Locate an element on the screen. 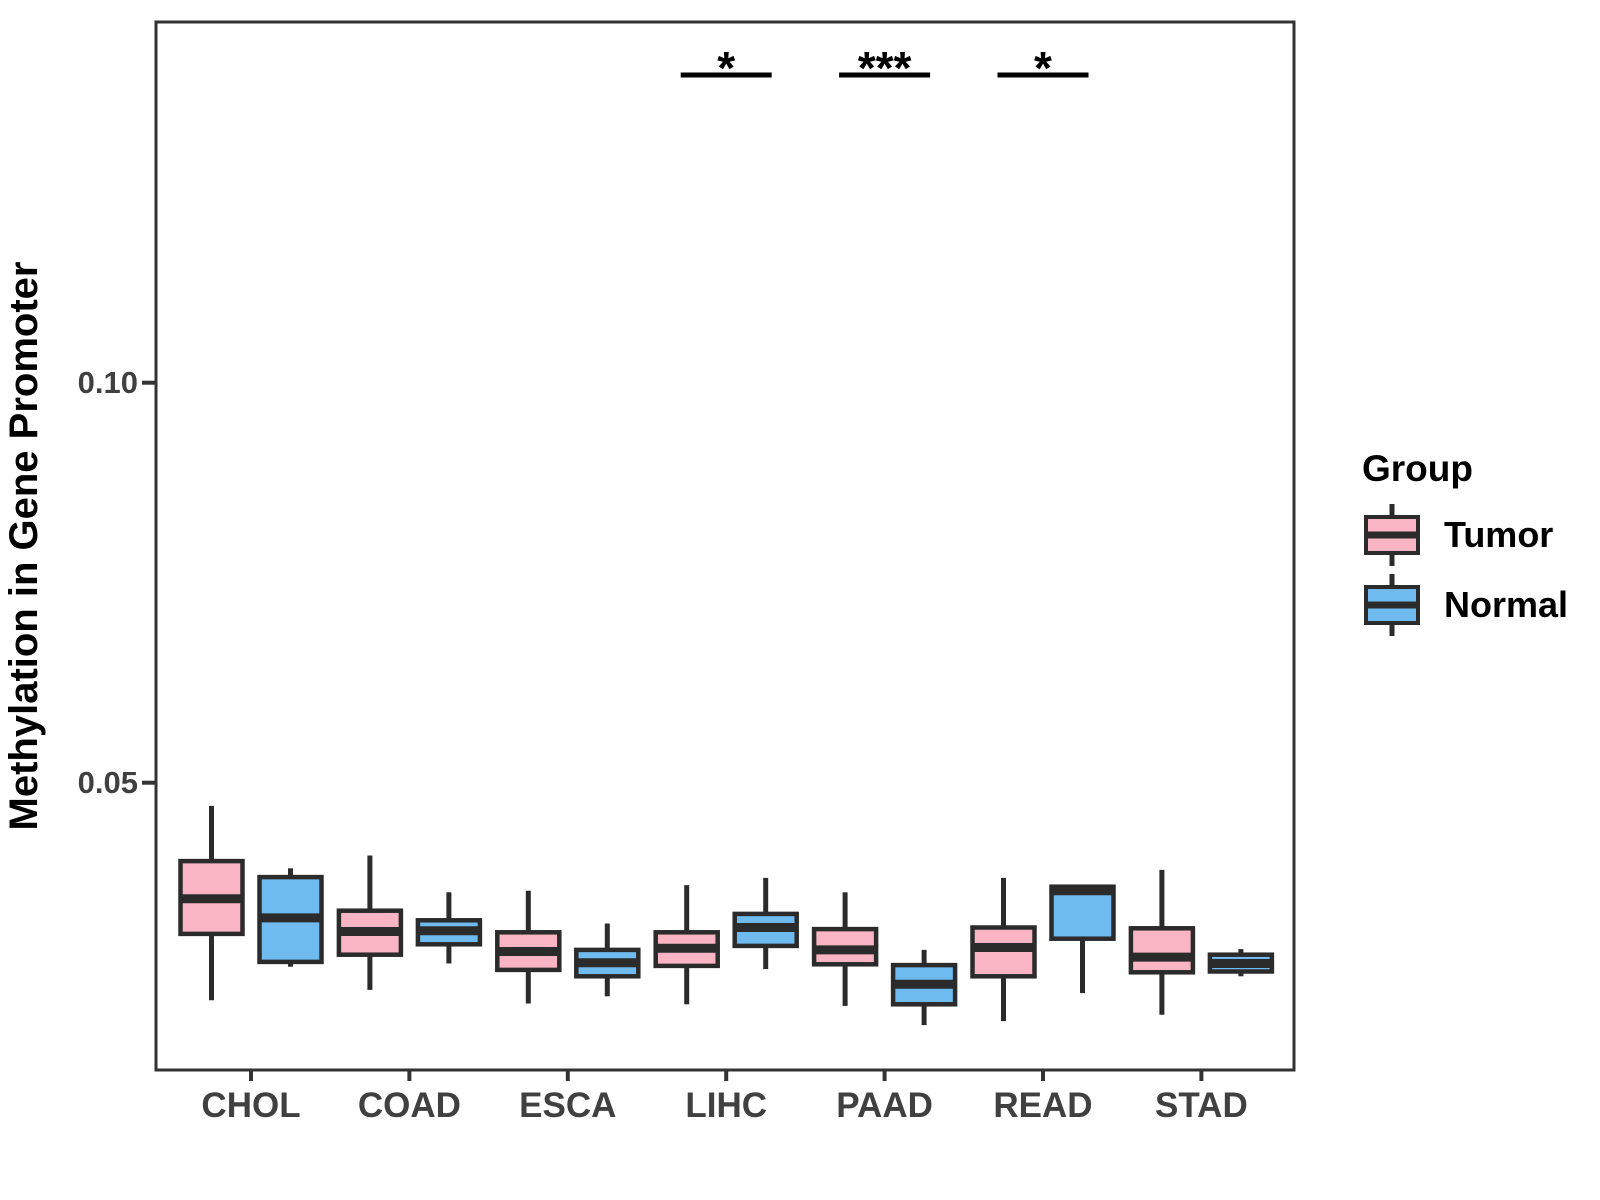 The image size is (1600, 1200). significance-stars-read: * is located at coordinates (1043, 68).